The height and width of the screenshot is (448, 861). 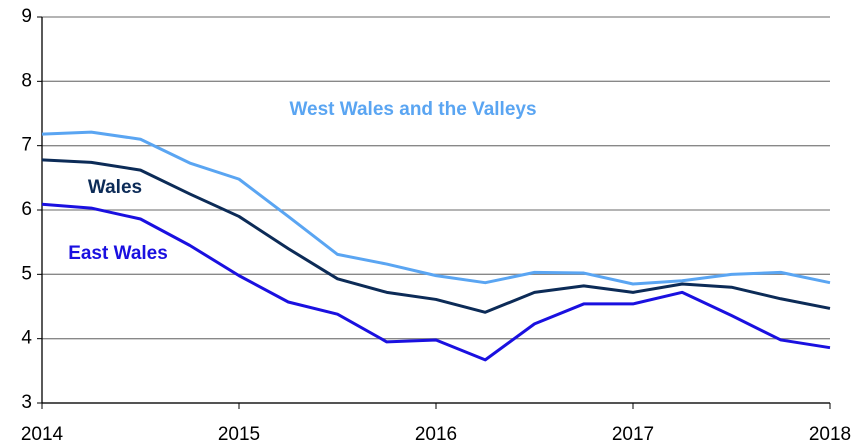 I want to click on x-tick-label: 2015, so click(x=239, y=434).